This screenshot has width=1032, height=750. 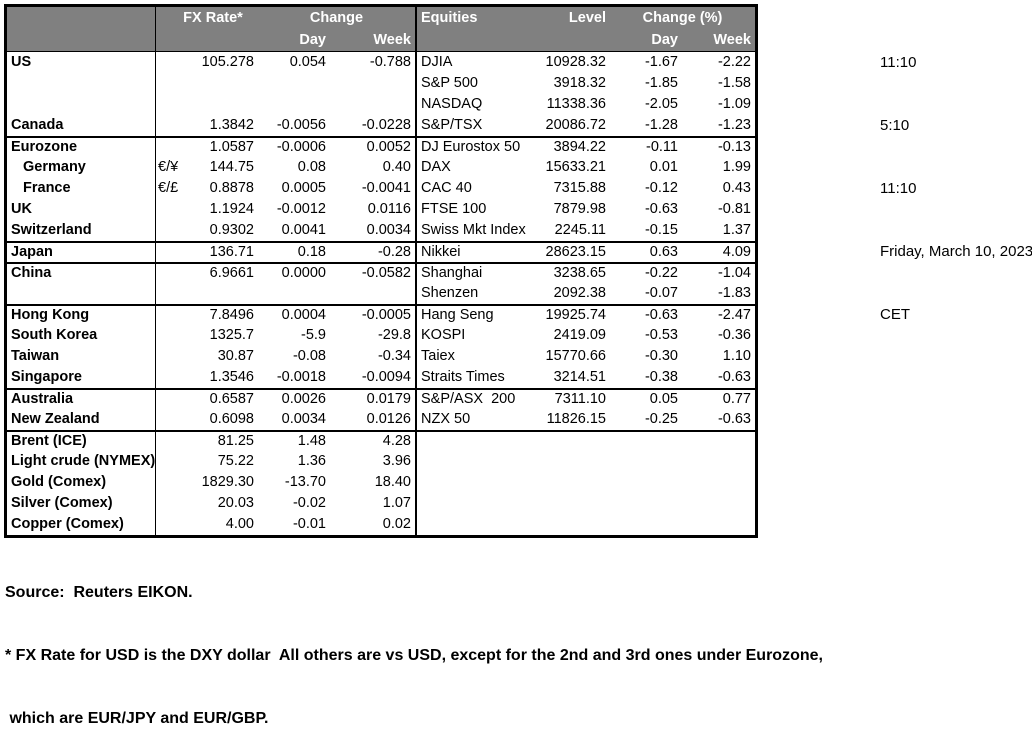 I want to click on fx-footnote-line-2: which are EUR/JPY and EUR/GBP., so click(x=137, y=718).